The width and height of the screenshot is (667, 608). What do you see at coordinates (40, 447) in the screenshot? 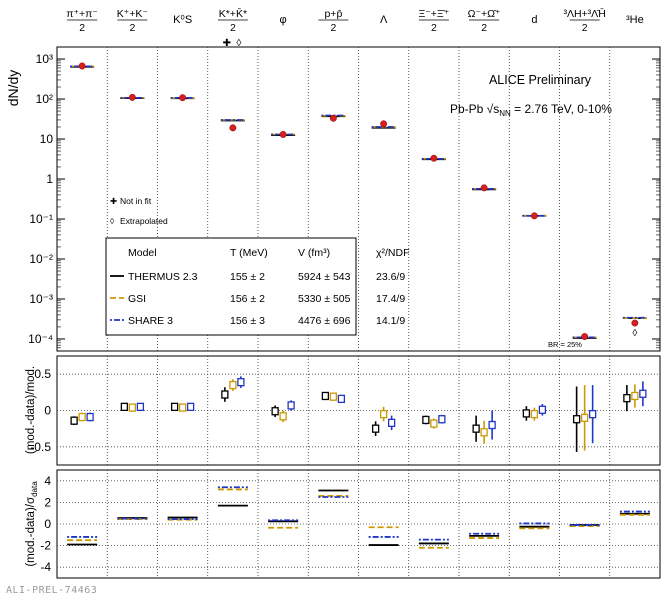
I see `y-tick-label: -0.5` at bounding box center [40, 447].